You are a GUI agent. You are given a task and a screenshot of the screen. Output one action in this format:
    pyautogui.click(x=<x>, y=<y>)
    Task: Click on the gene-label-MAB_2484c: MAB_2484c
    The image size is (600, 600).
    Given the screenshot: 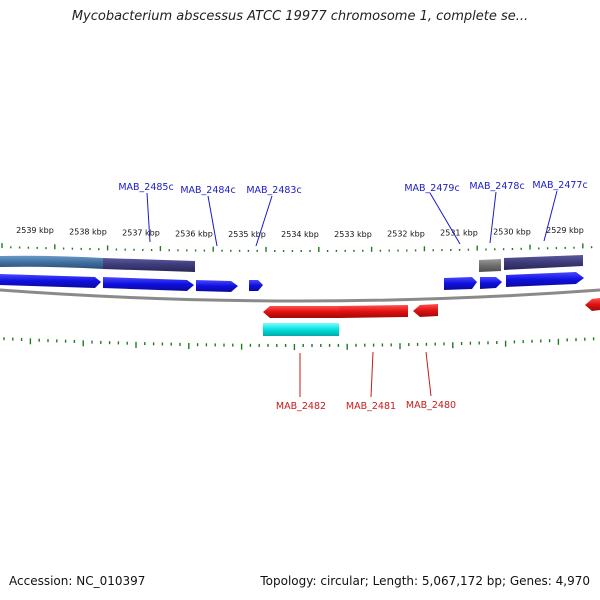 What is the action you would take?
    pyautogui.click(x=207, y=190)
    